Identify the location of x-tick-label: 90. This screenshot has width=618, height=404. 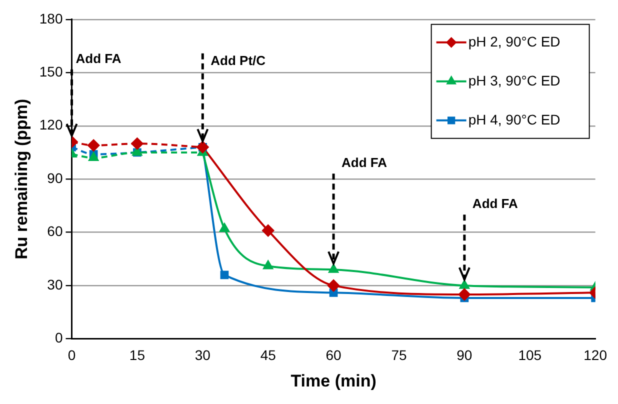
(464, 355).